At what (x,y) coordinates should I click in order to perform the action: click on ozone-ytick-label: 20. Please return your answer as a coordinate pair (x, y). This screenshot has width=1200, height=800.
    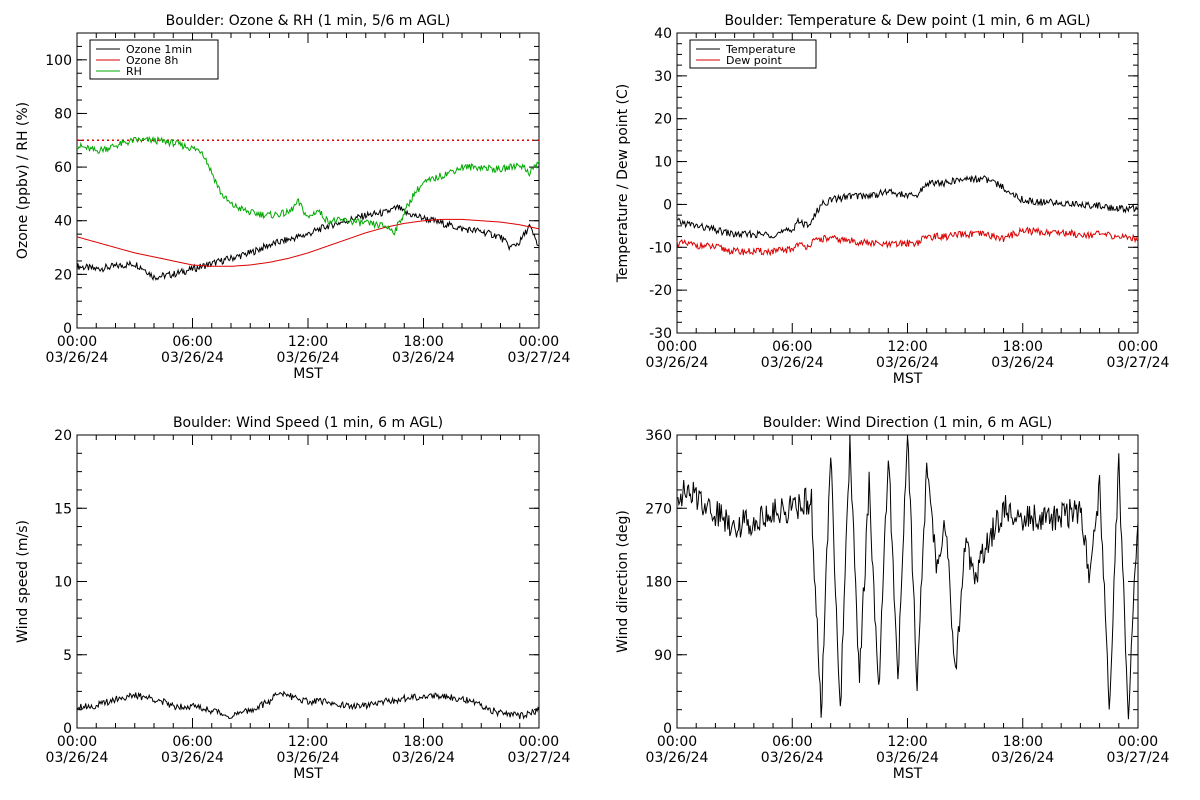
    Looking at the image, I should click on (63, 275).